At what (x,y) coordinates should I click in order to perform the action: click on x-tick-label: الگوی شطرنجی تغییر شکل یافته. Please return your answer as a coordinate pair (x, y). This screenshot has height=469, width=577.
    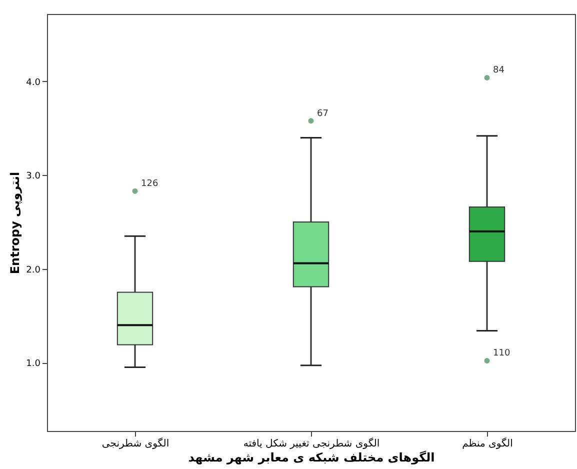
    Looking at the image, I should click on (311, 444).